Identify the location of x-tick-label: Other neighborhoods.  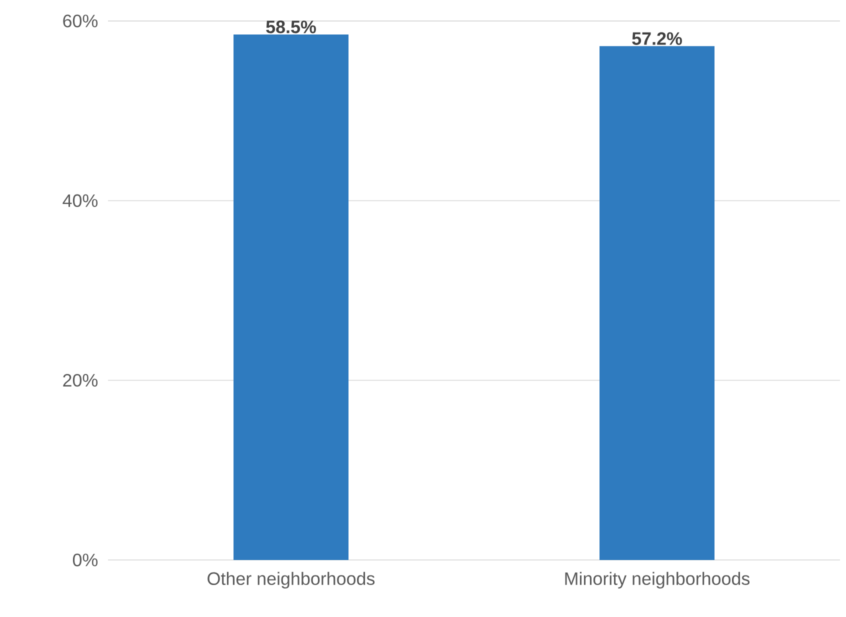
(291, 580).